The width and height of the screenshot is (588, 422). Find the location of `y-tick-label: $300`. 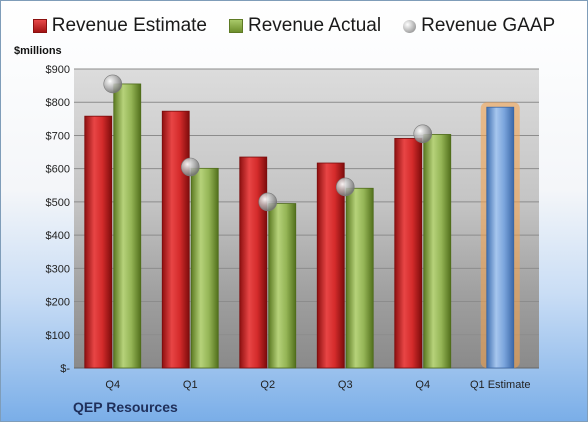

y-tick-label: $300 is located at coordinates (58, 269).